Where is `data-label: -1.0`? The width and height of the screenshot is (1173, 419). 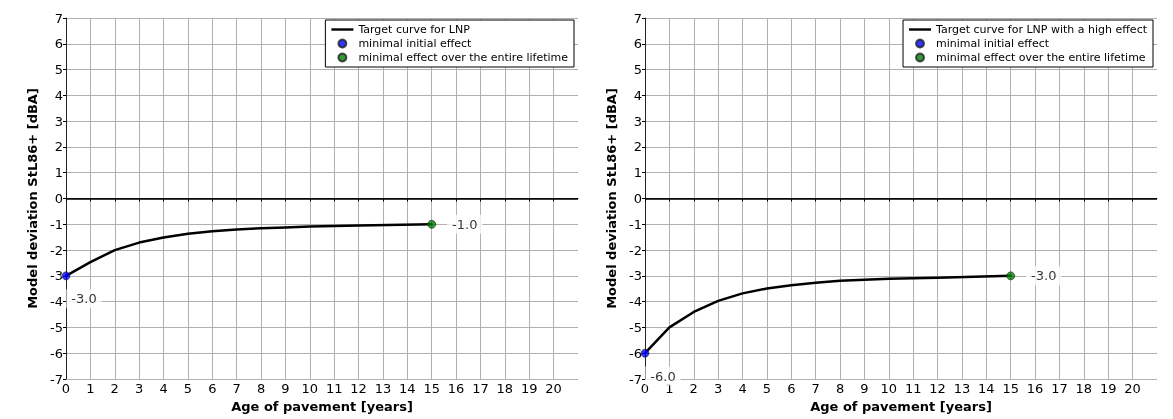 data-label: -1.0 is located at coordinates (465, 224).